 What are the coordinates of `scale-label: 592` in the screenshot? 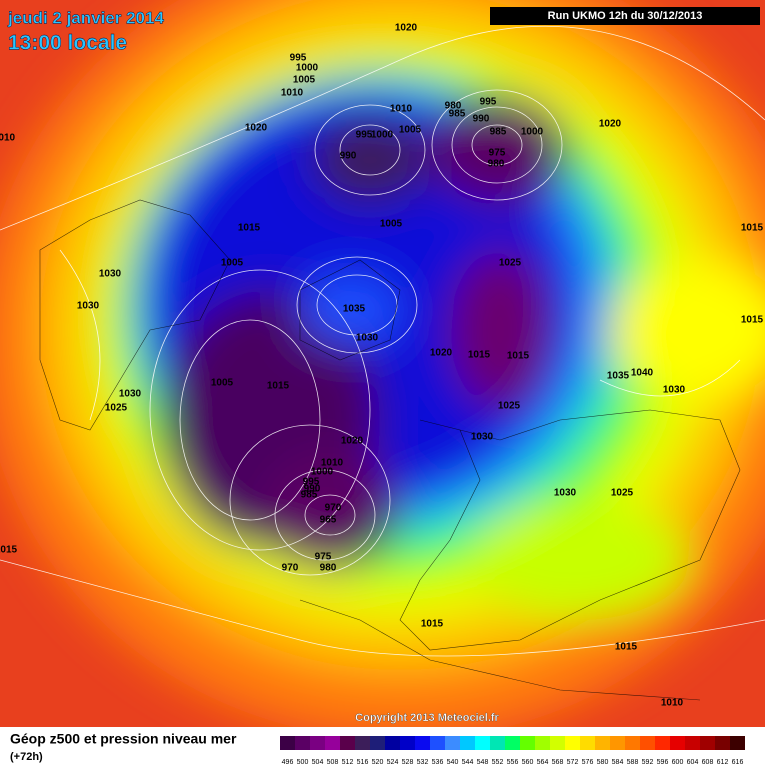 It's located at (648, 762).